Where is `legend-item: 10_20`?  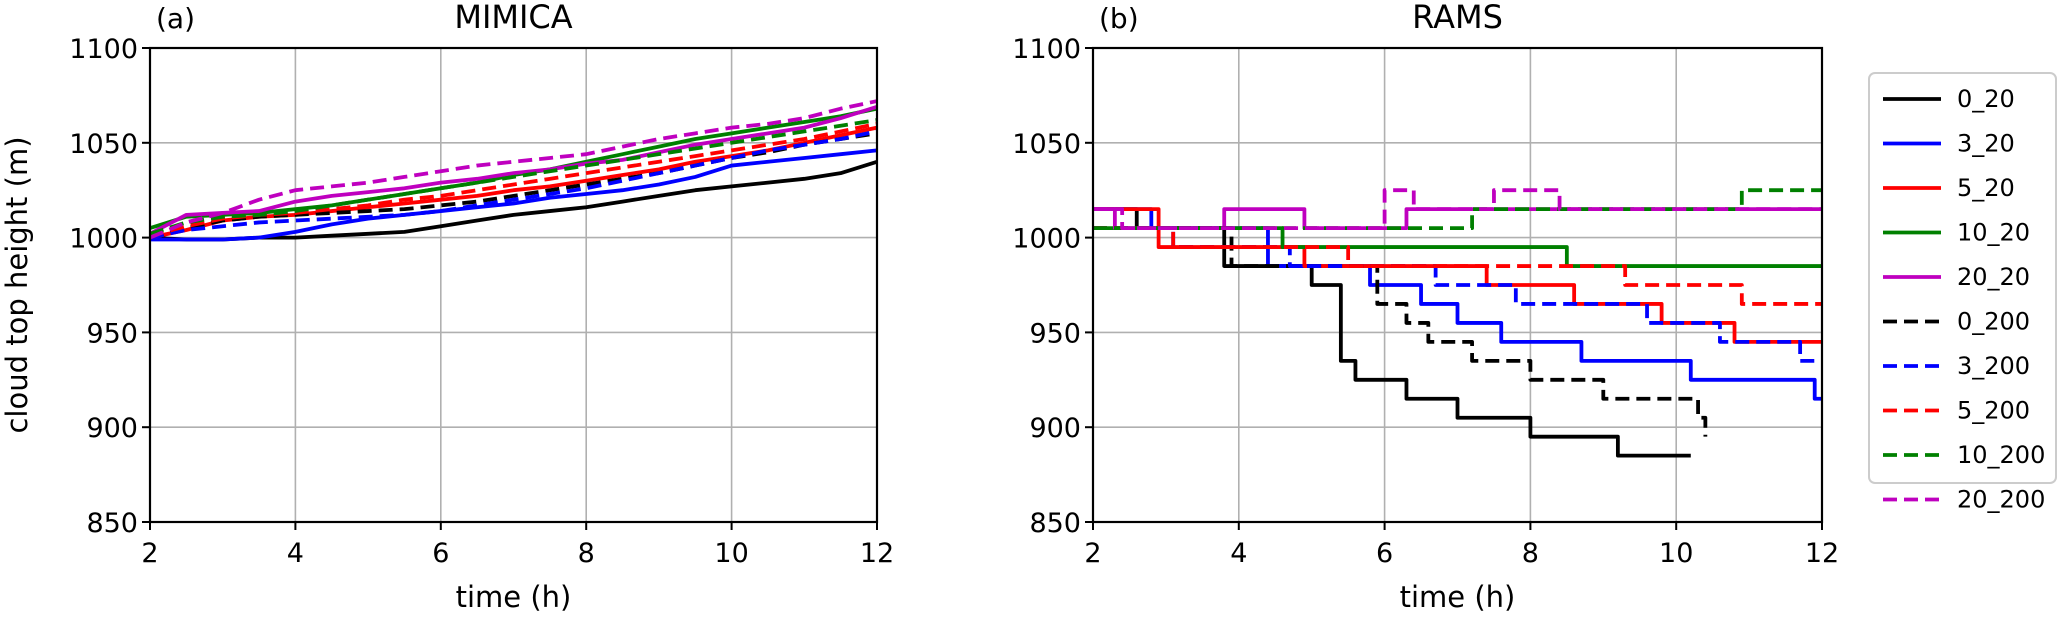 legend-item: 10_20 is located at coordinates (1956, 233).